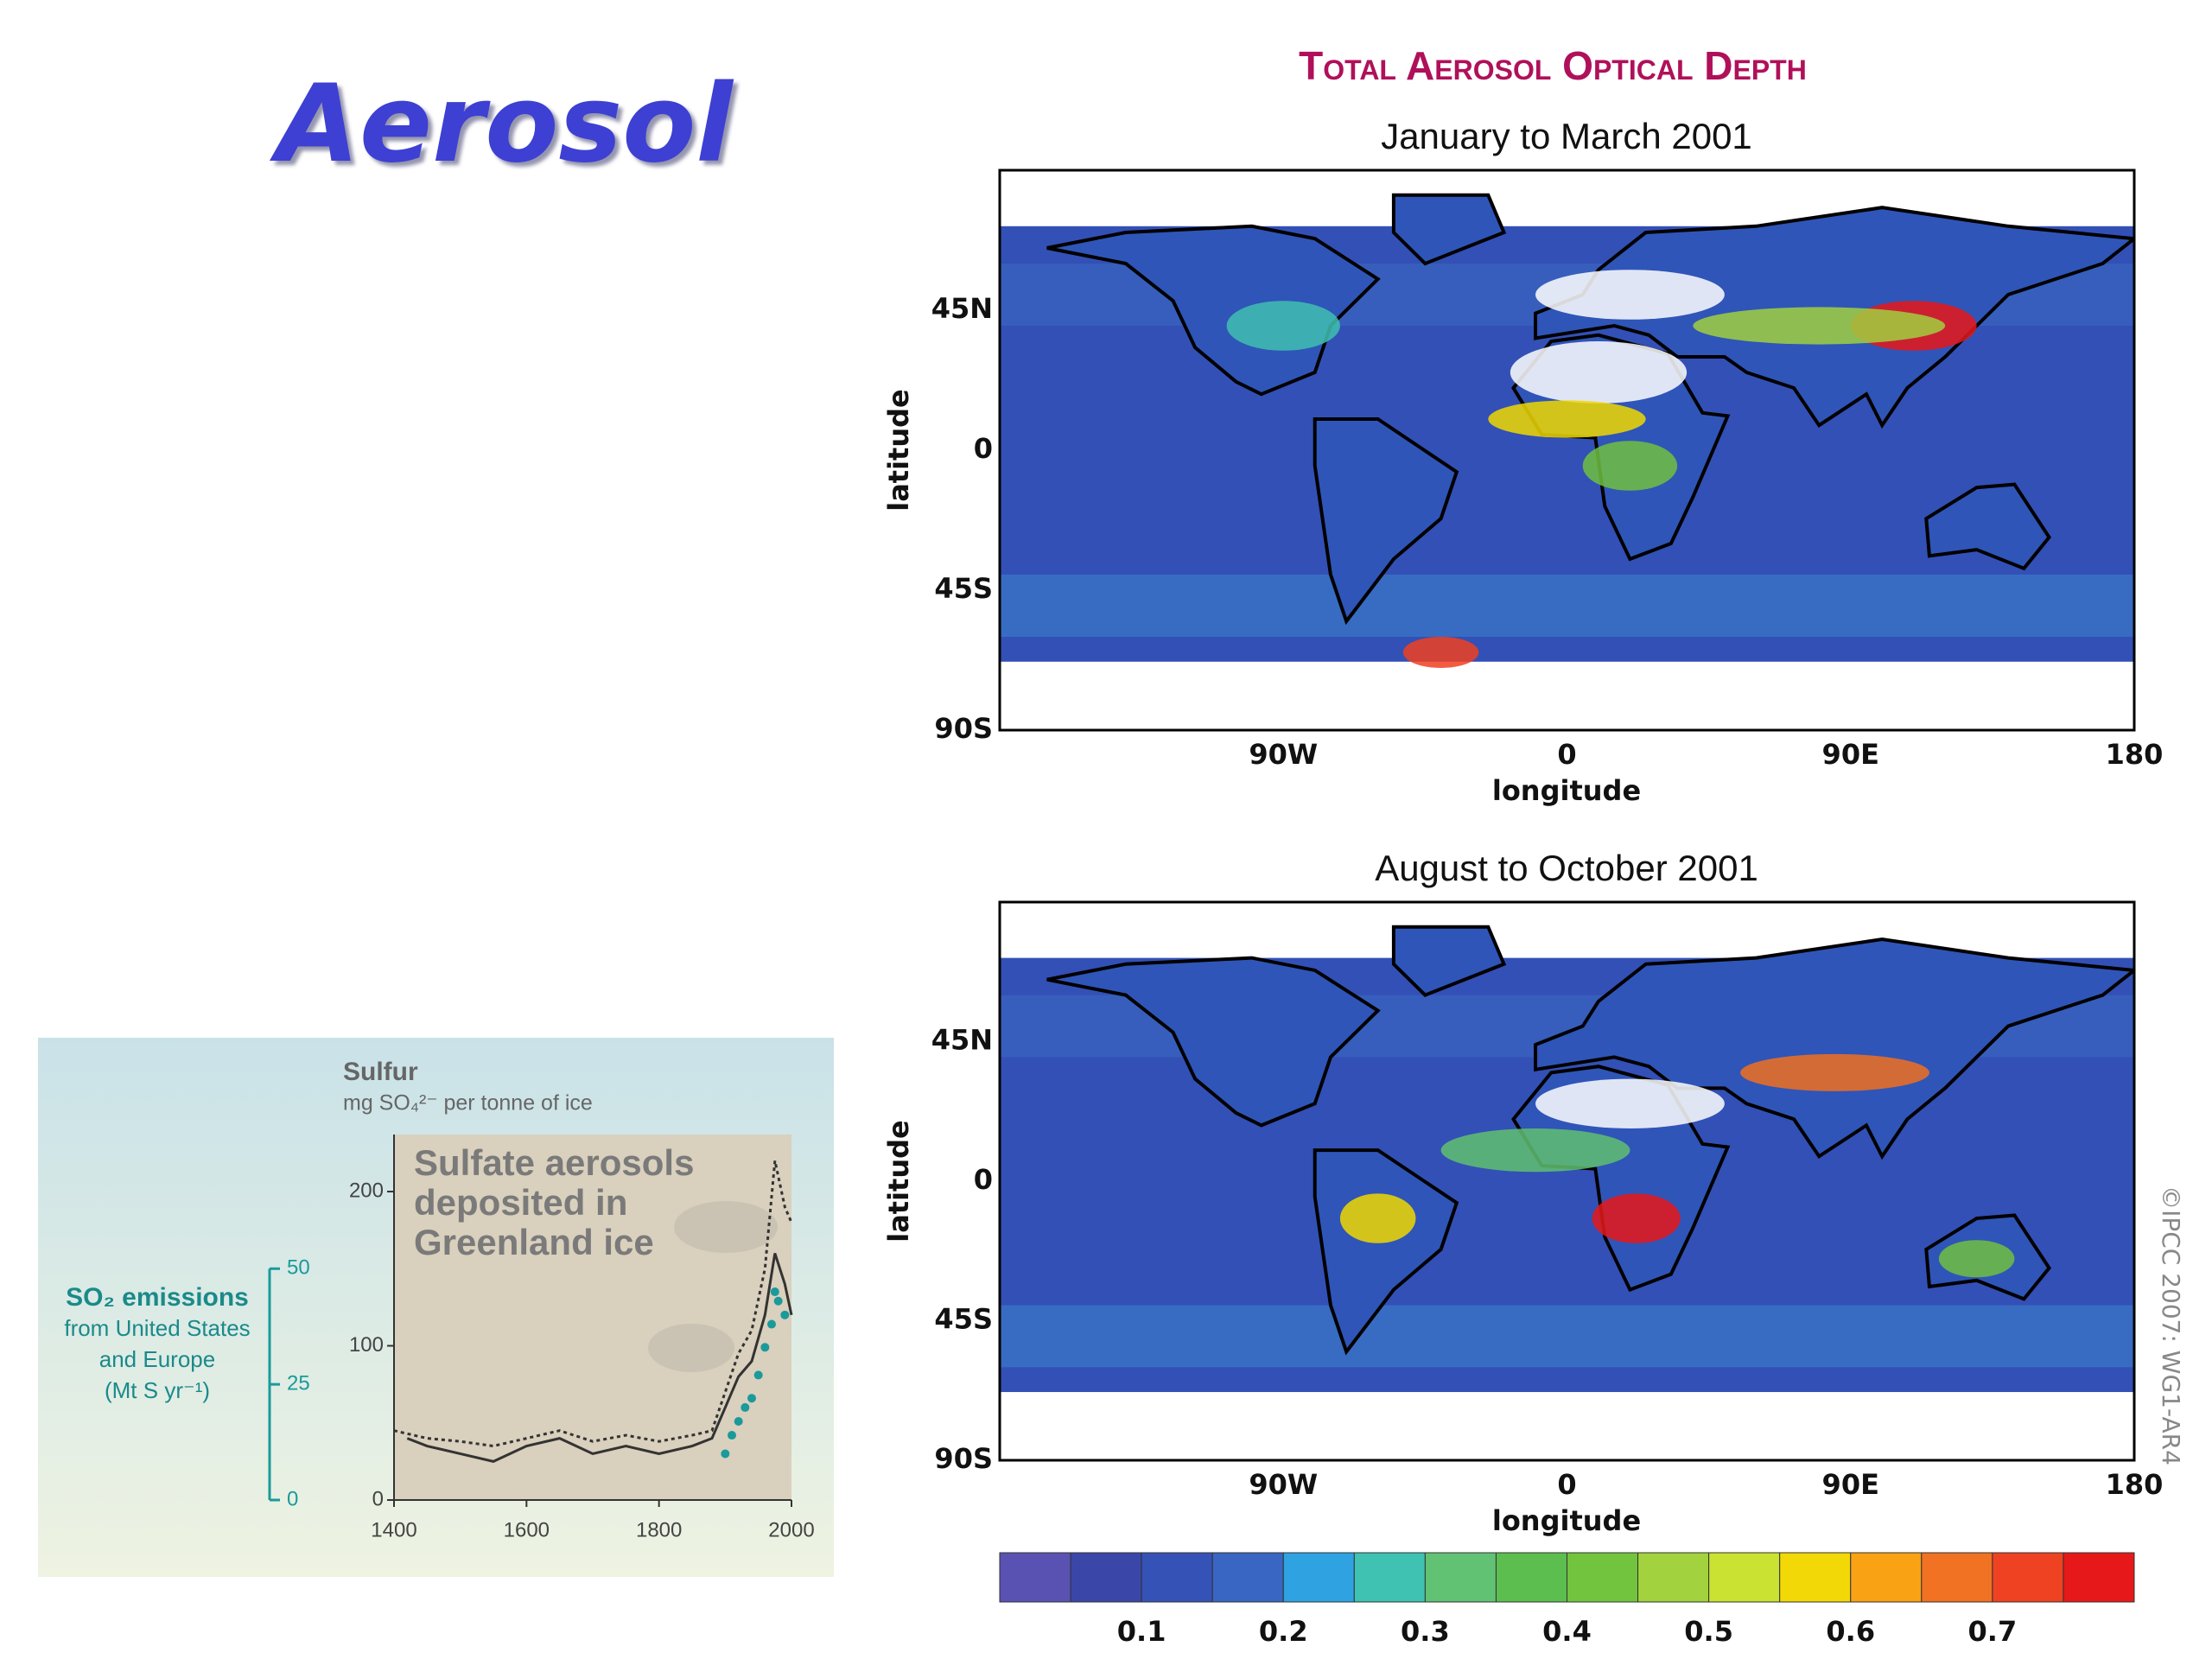  What do you see at coordinates (157, 1297) in the screenshot?
I see `inset-y2-label: SO₂ emissions` at bounding box center [157, 1297].